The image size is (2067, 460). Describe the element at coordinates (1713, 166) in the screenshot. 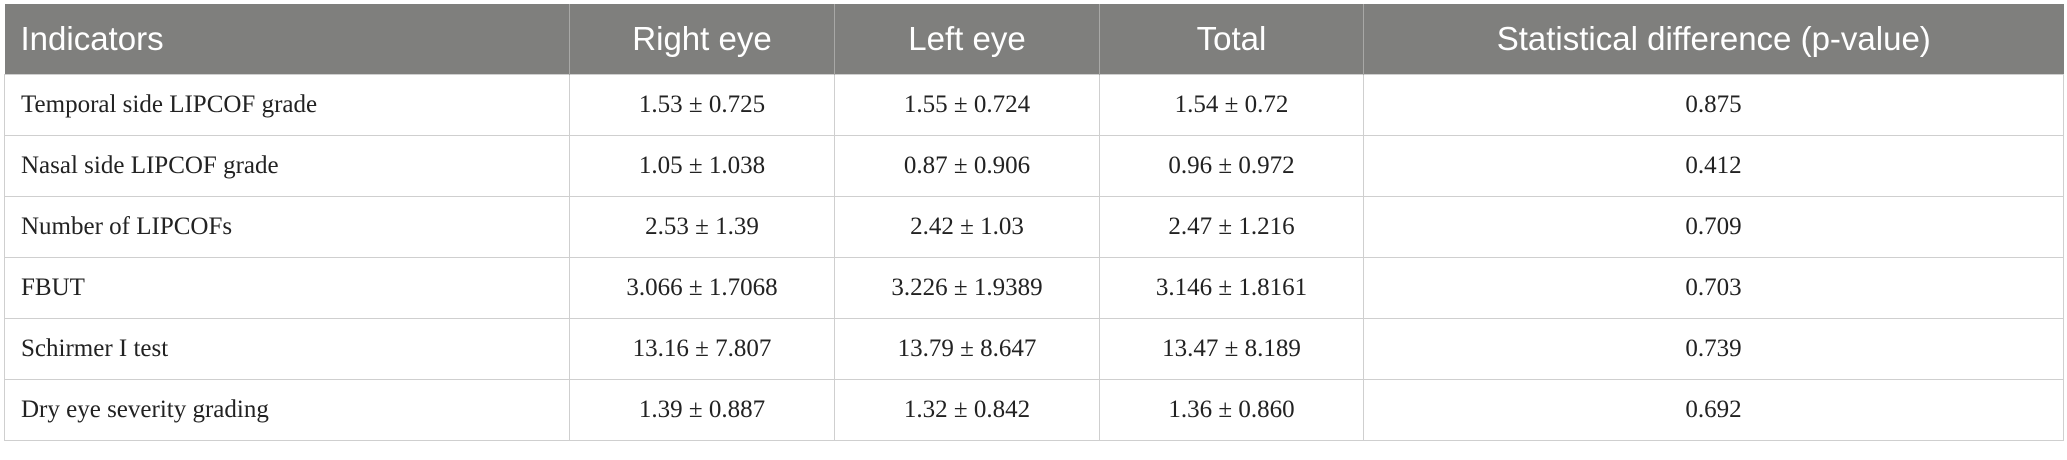

I see `cell: 0.412` at that location.